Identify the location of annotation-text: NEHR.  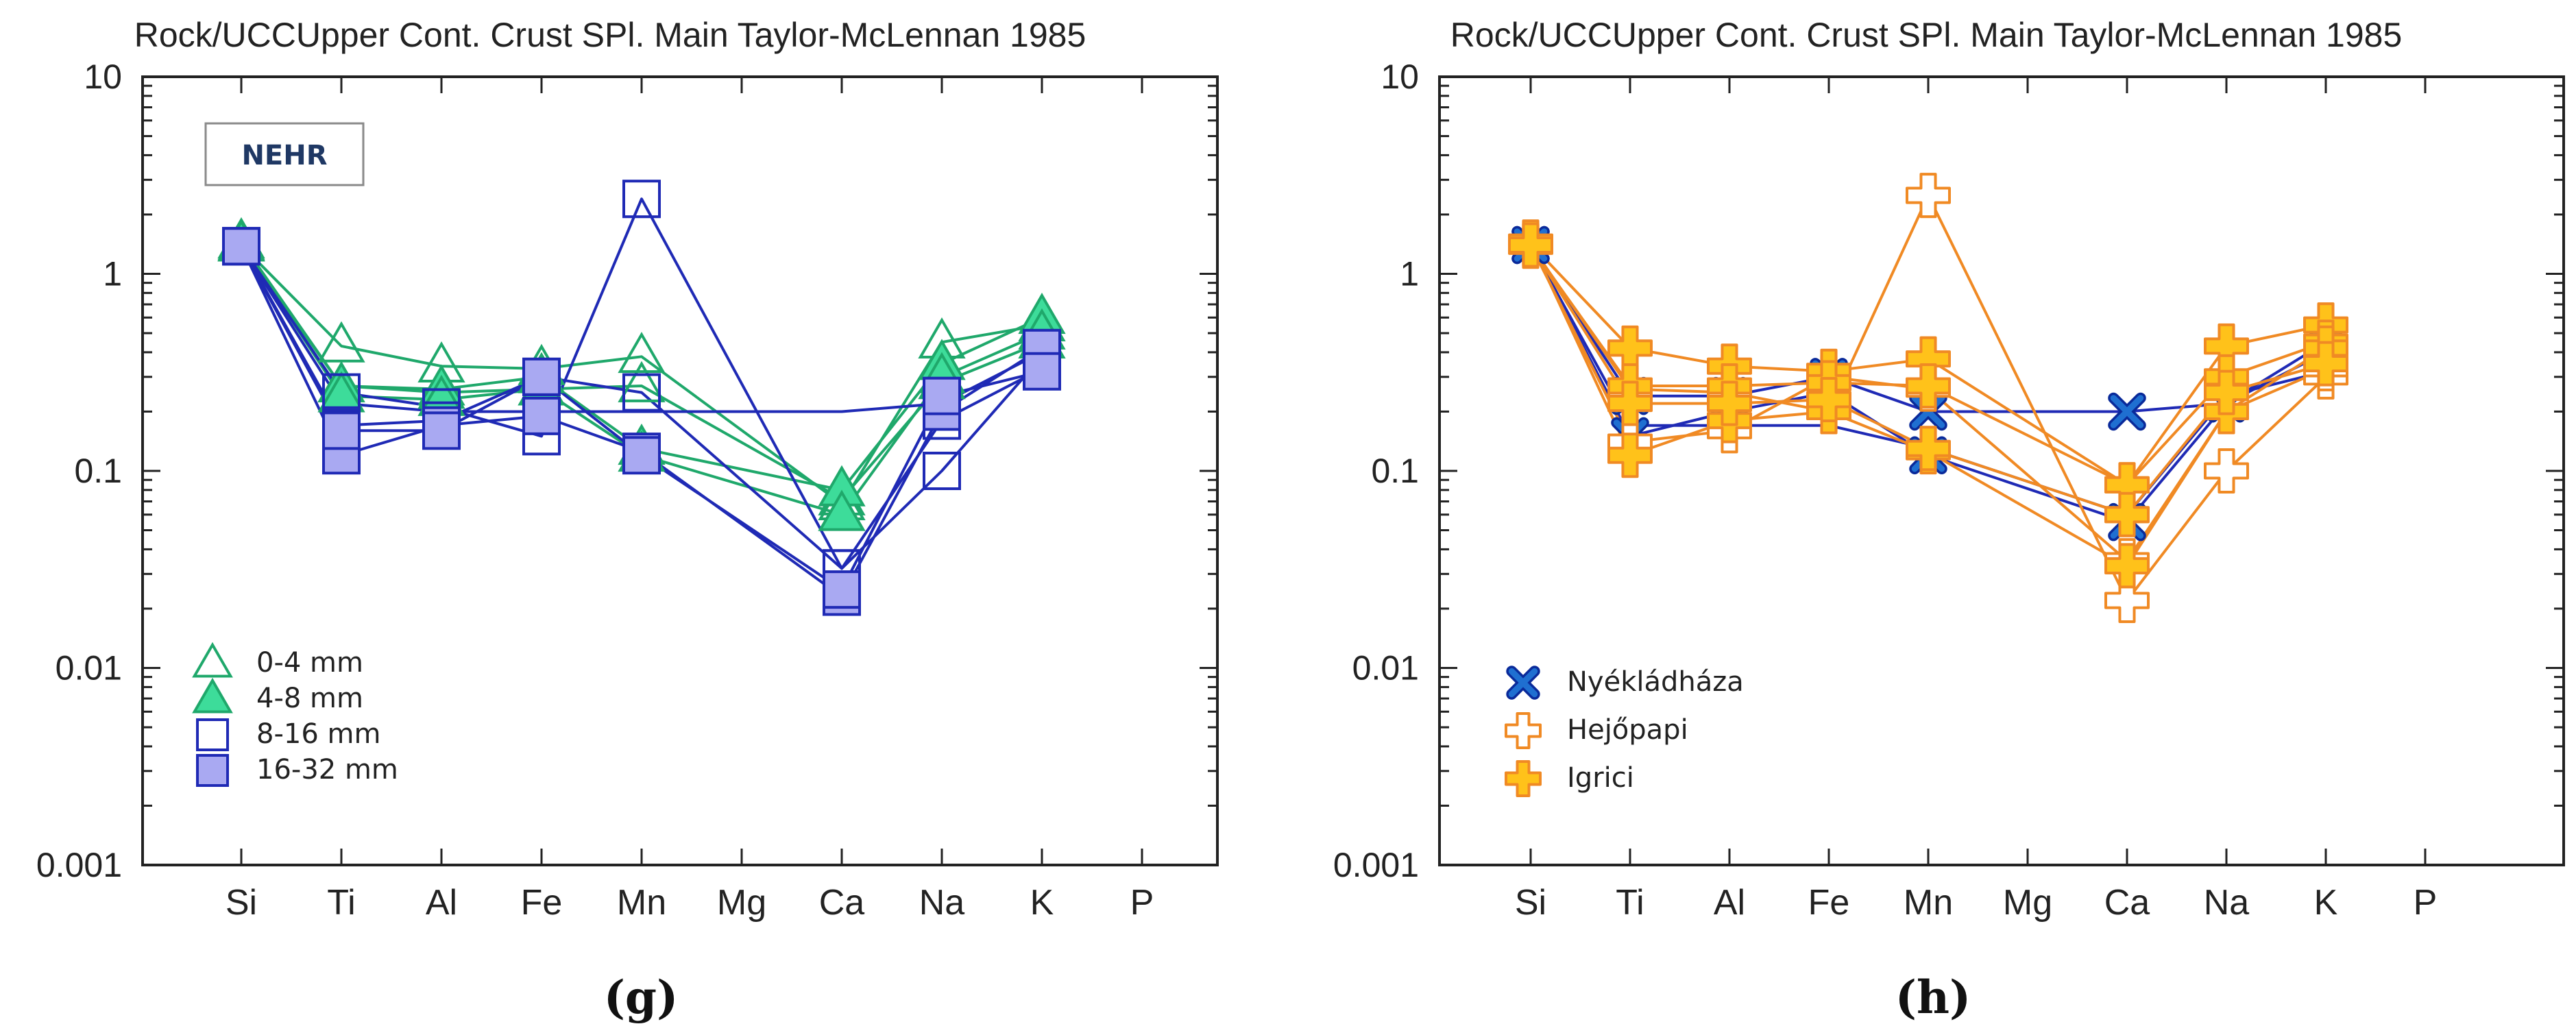
(284, 155).